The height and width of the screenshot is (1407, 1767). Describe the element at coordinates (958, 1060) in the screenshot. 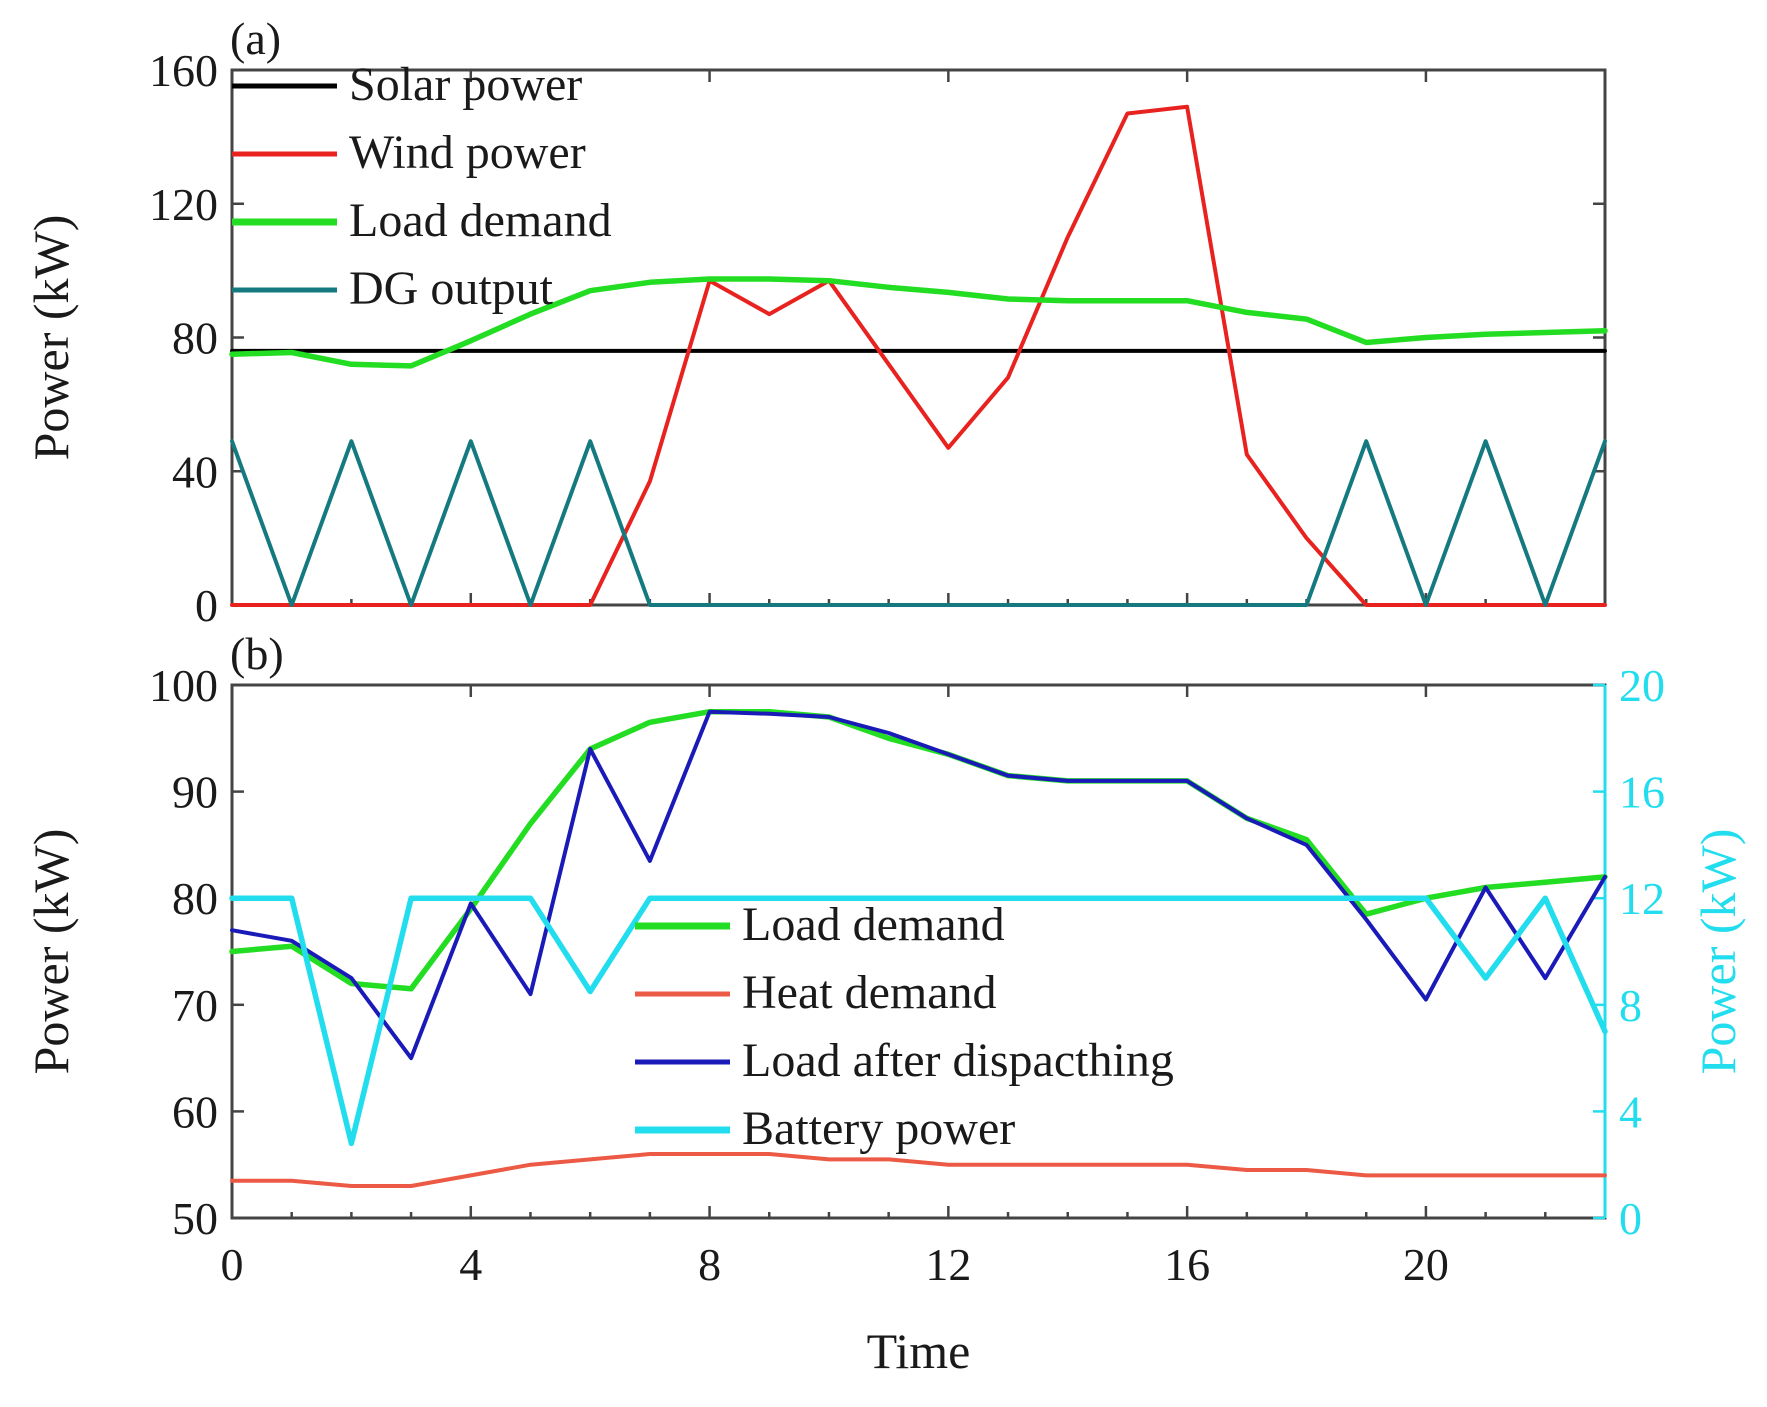

I see `legend-label: Load after dispacthing` at that location.